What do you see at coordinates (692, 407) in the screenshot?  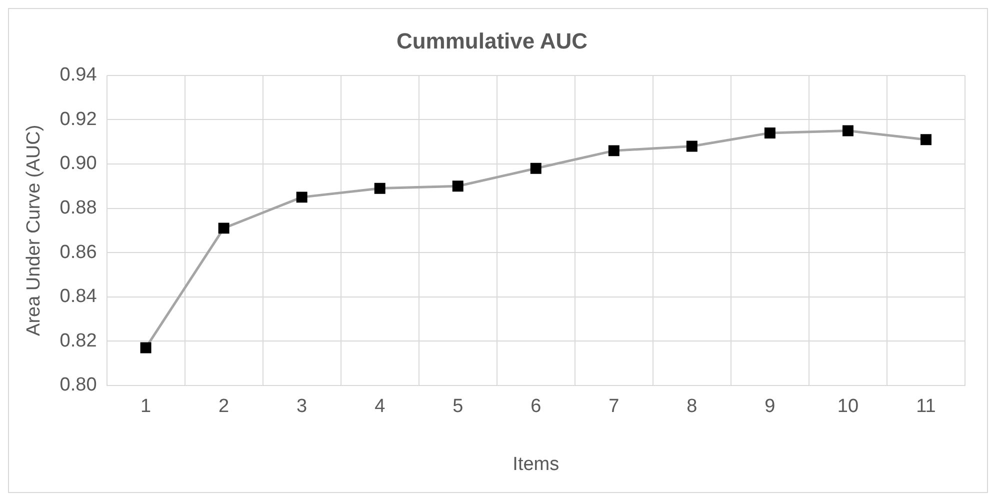 I see `x-tick-label: 8` at bounding box center [692, 407].